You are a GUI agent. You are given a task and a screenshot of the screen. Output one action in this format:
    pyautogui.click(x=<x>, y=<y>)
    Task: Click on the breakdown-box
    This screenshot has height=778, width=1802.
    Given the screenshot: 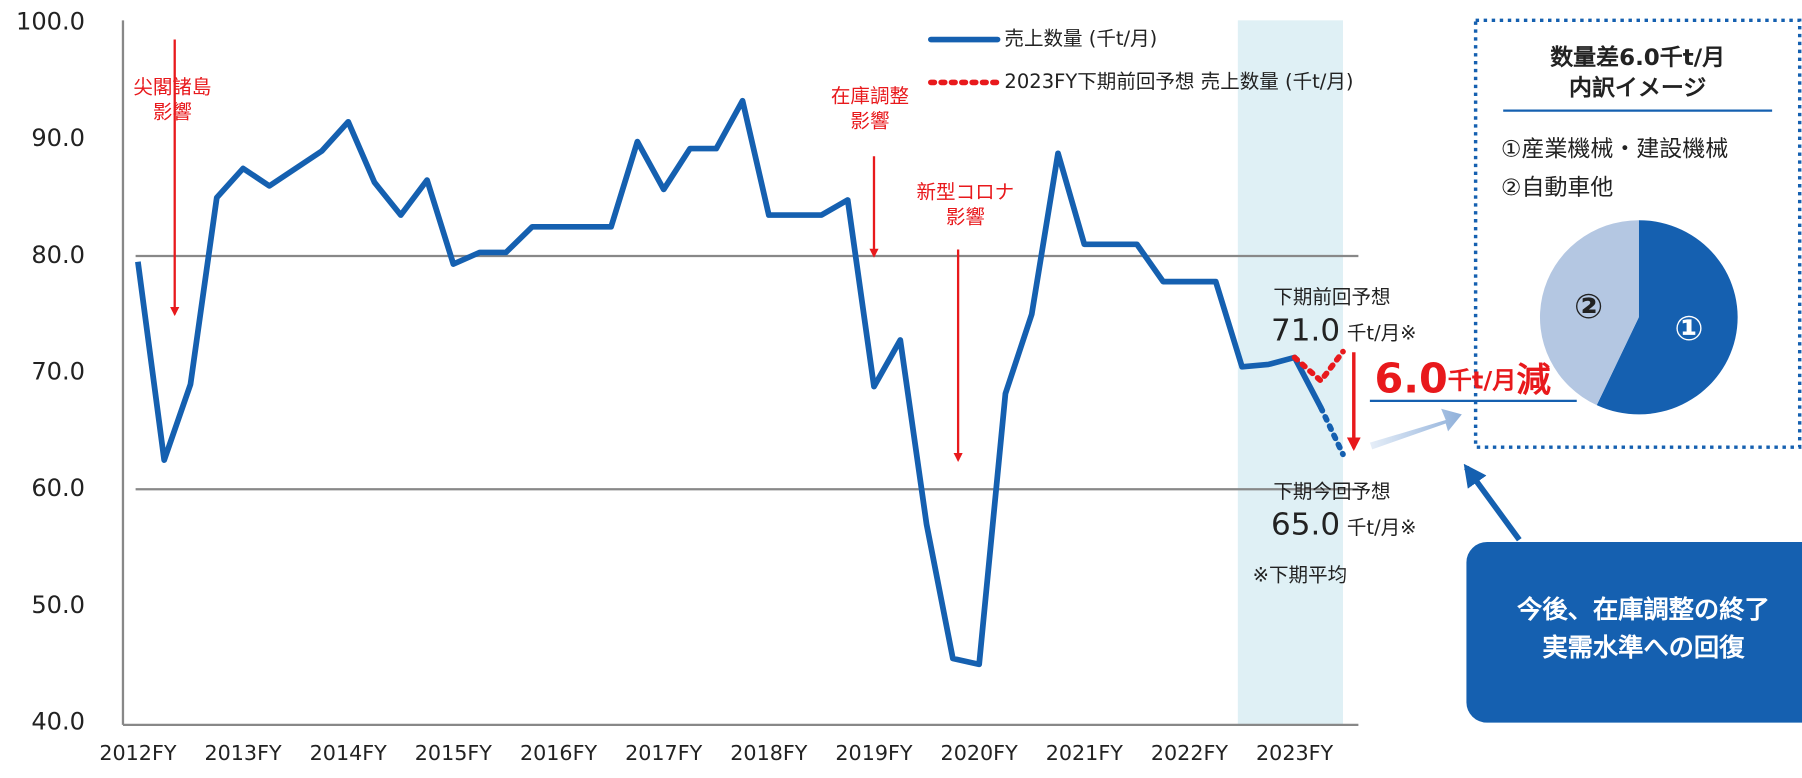 What is the action you would take?
    pyautogui.click(x=1637, y=233)
    